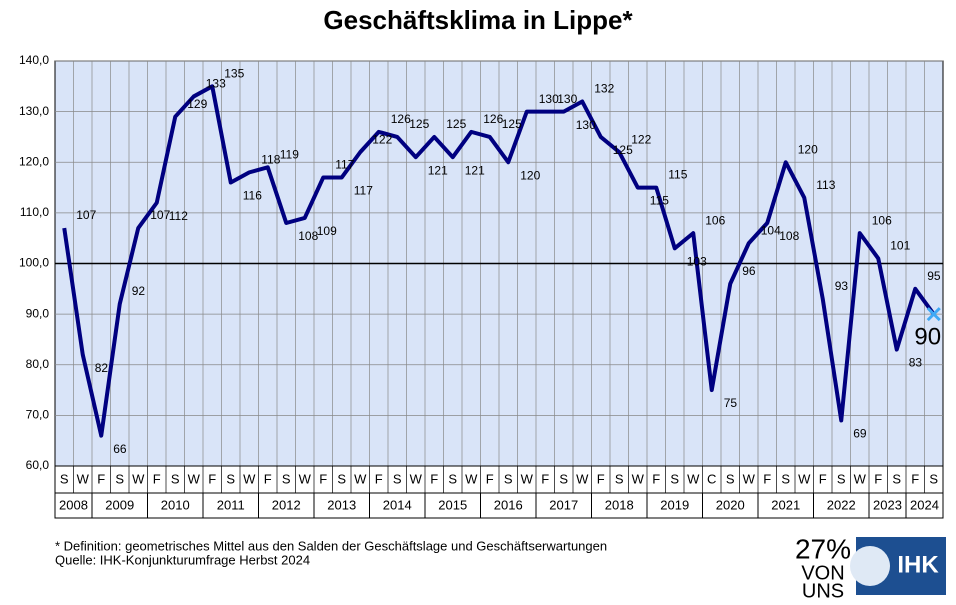  What do you see at coordinates (731, 403) in the screenshot?
I see `value-label: 75` at bounding box center [731, 403].